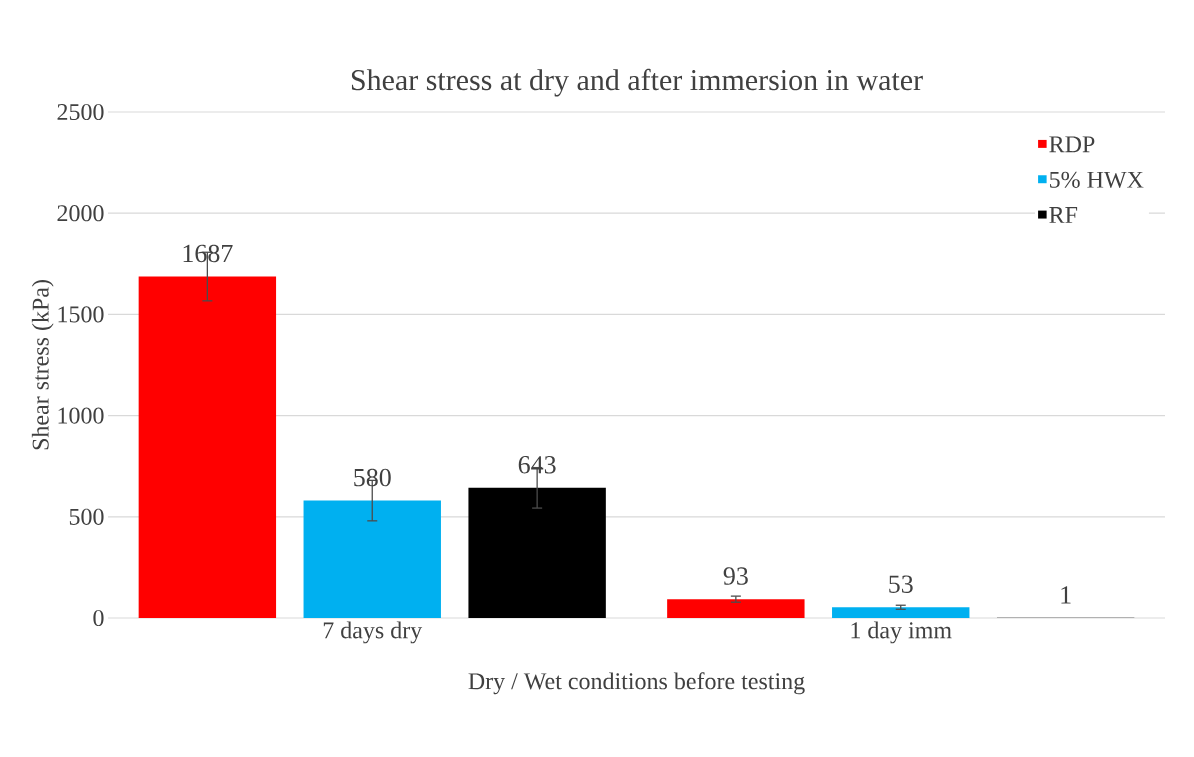 The height and width of the screenshot is (757, 1194). Describe the element at coordinates (1066, 595) in the screenshot. I see `data-label: 1` at that location.